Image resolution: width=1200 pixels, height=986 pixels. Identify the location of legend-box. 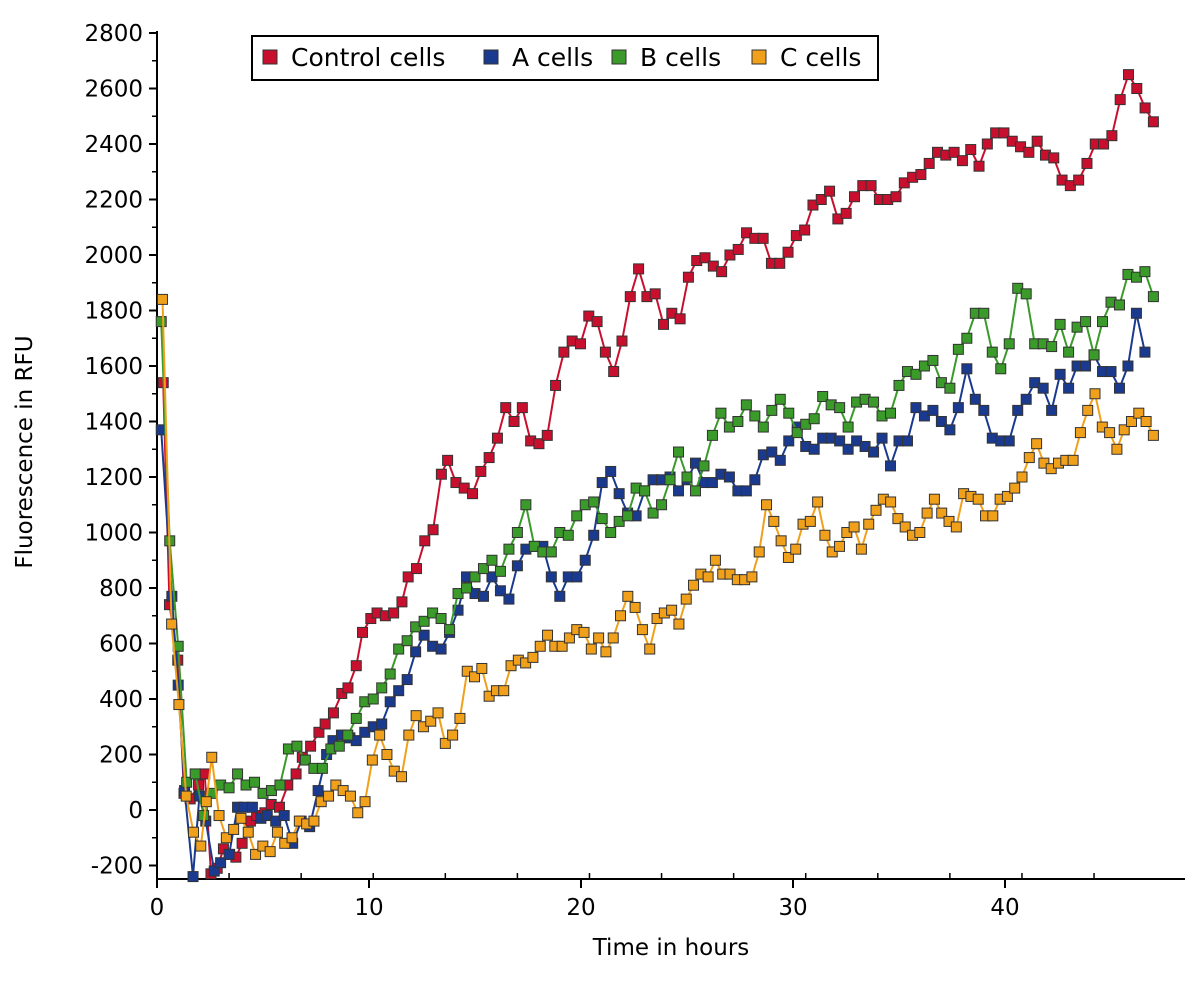
(565, 58).